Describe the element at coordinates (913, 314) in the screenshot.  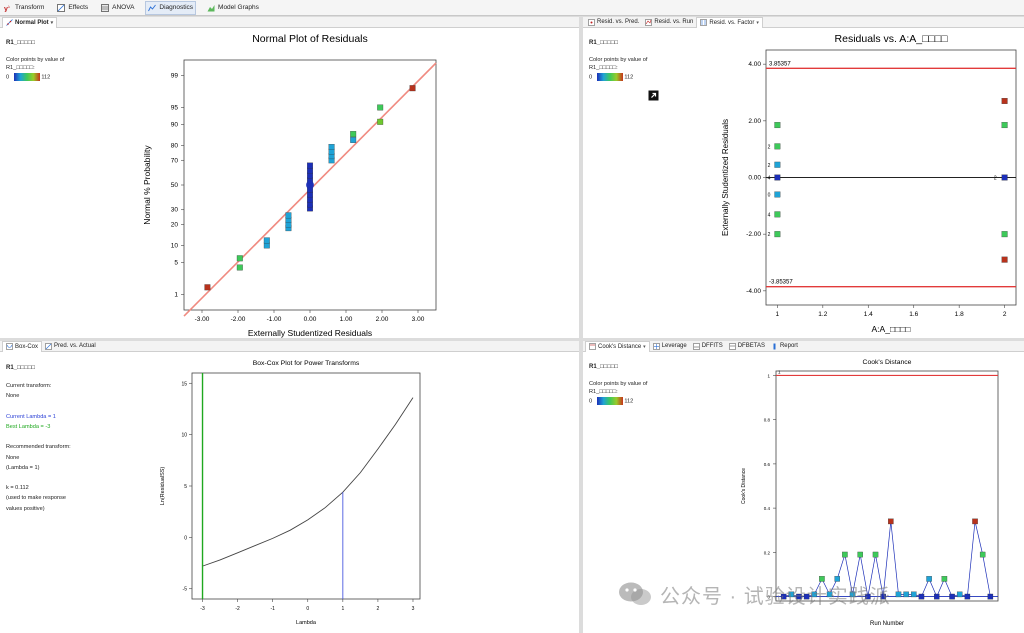
I see `x-tick-label: 1.6` at that location.